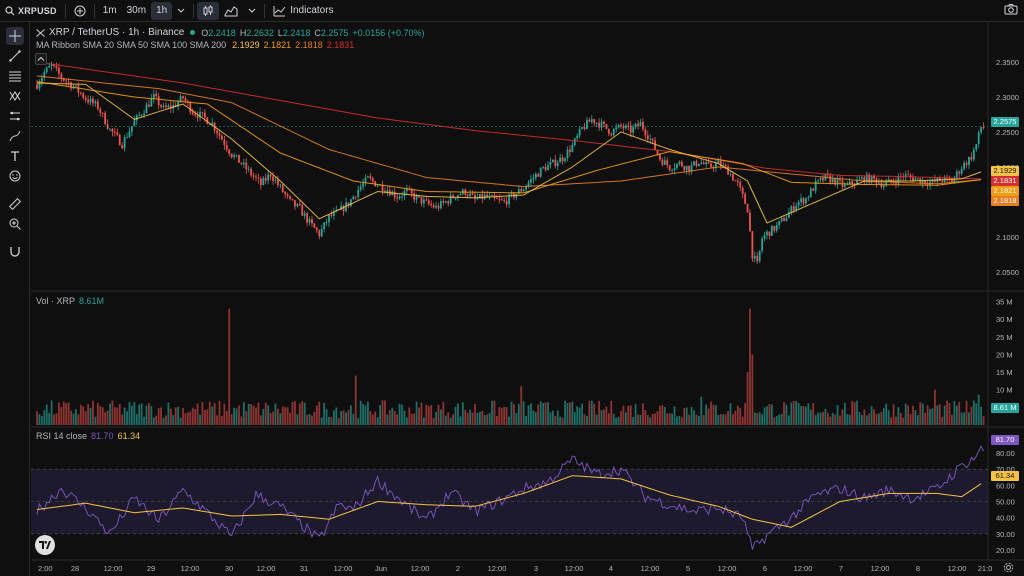 This screenshot has width=1024, height=576. Describe the element at coordinates (303, 11) in the screenshot. I see `indicators-button: Indicators` at that location.